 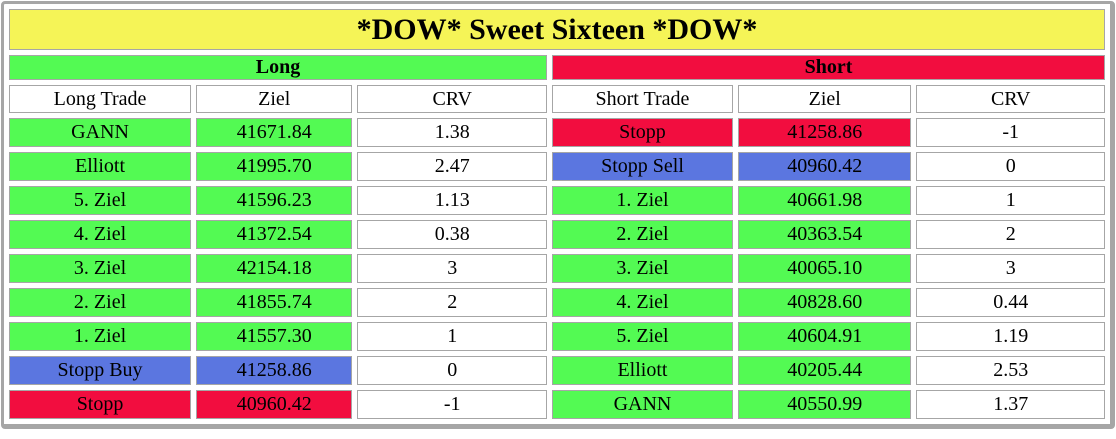 I want to click on long-ziel-cell: 42154.18, so click(x=274, y=268).